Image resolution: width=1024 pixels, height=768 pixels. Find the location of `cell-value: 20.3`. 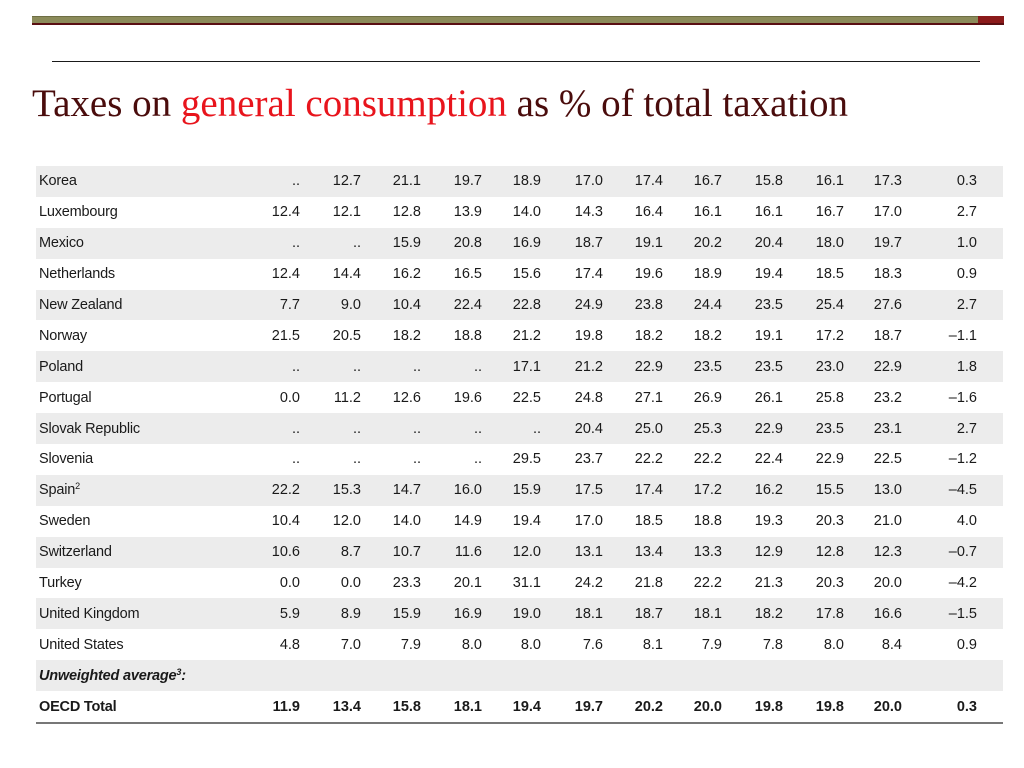

cell-value: 20.3 is located at coordinates (813, 583).